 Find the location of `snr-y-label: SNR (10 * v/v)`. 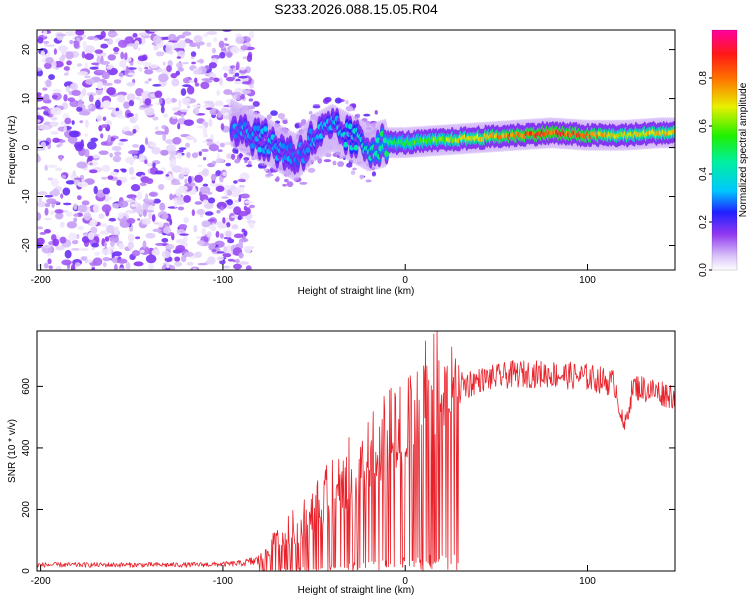

snr-y-label: SNR (10 * v/v) is located at coordinates (12, 451).